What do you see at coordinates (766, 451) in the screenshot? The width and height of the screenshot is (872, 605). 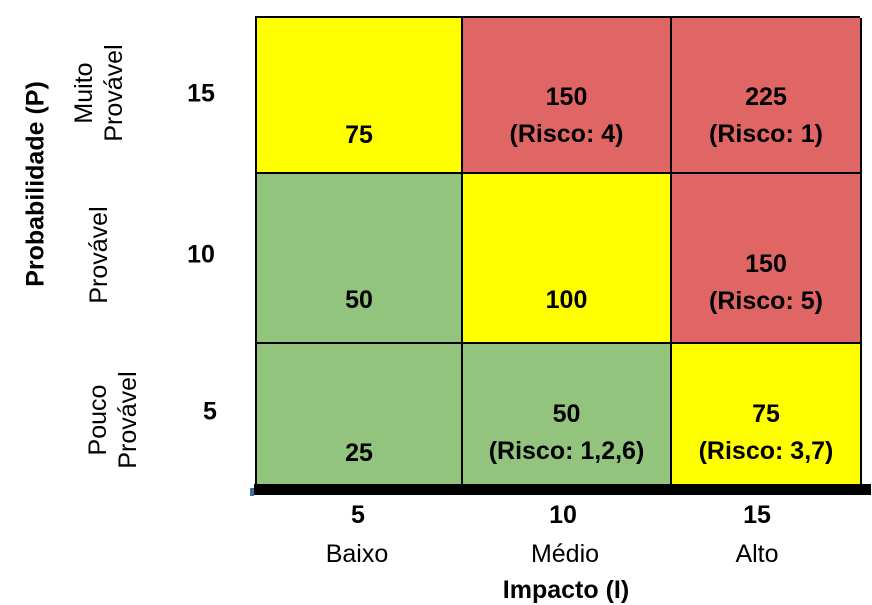 I see `cell-risk: (Risco: 3,7)` at bounding box center [766, 451].